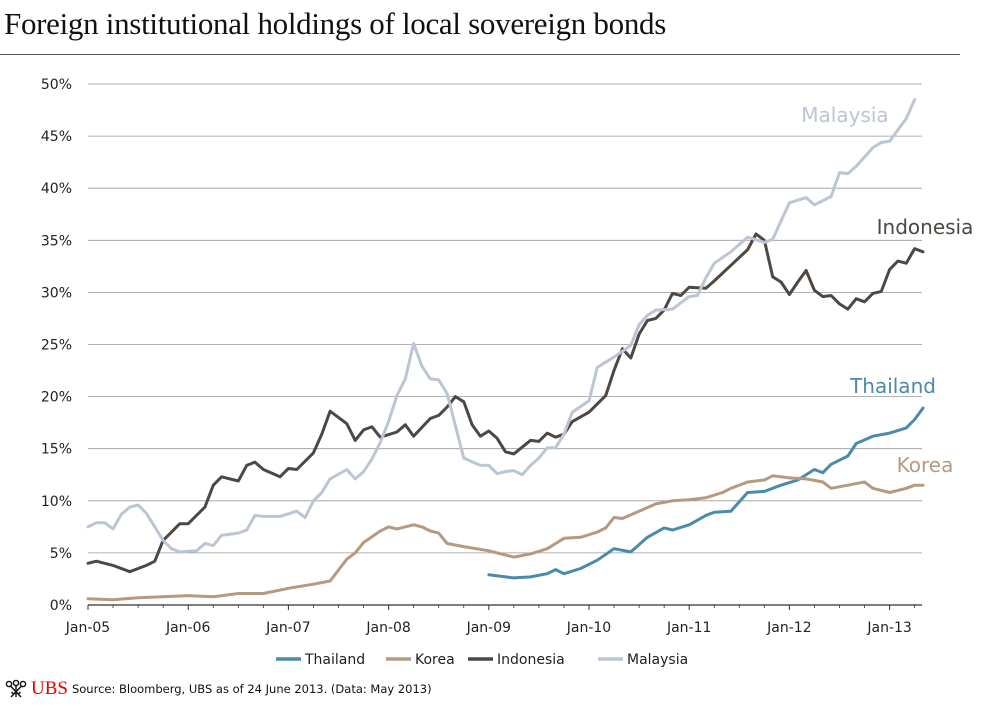  What do you see at coordinates (888, 628) in the screenshot?
I see `x-tick-label: Jan-13` at bounding box center [888, 628].